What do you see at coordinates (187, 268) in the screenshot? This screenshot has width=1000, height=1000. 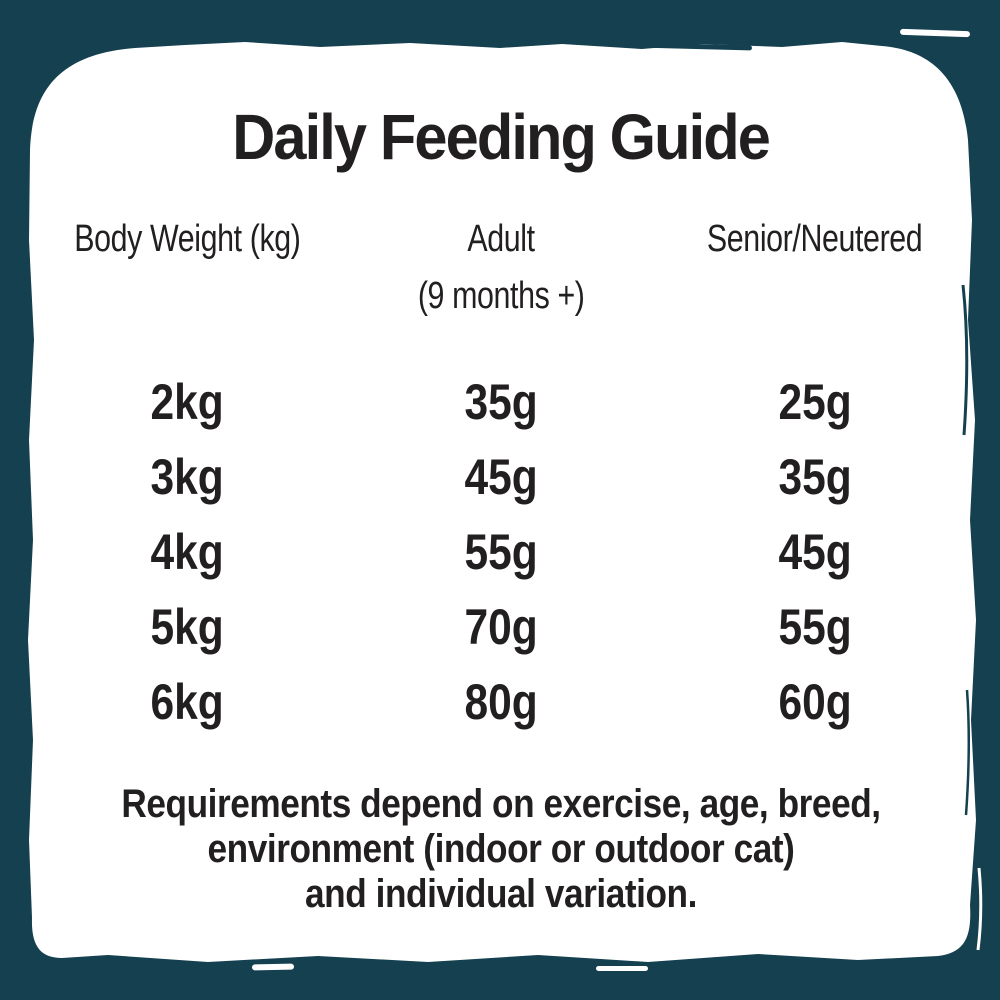 I see `column-header-body-weight: Body Weight (kg)` at bounding box center [187, 268].